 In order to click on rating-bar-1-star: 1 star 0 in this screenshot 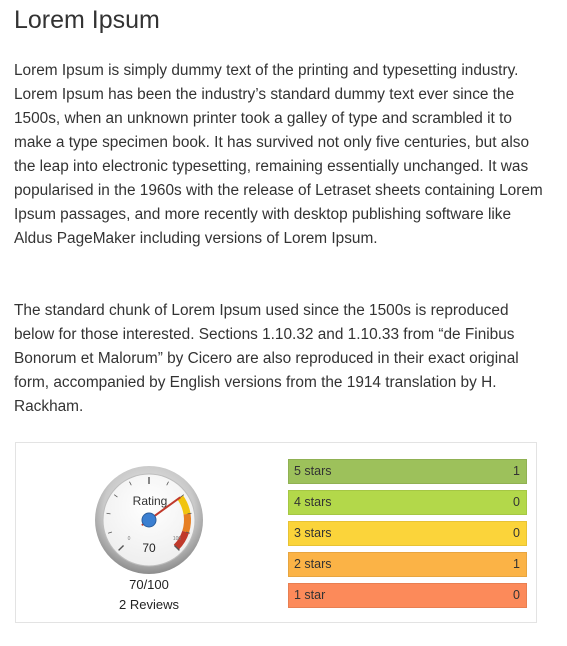, I will do `click(407, 595)`.